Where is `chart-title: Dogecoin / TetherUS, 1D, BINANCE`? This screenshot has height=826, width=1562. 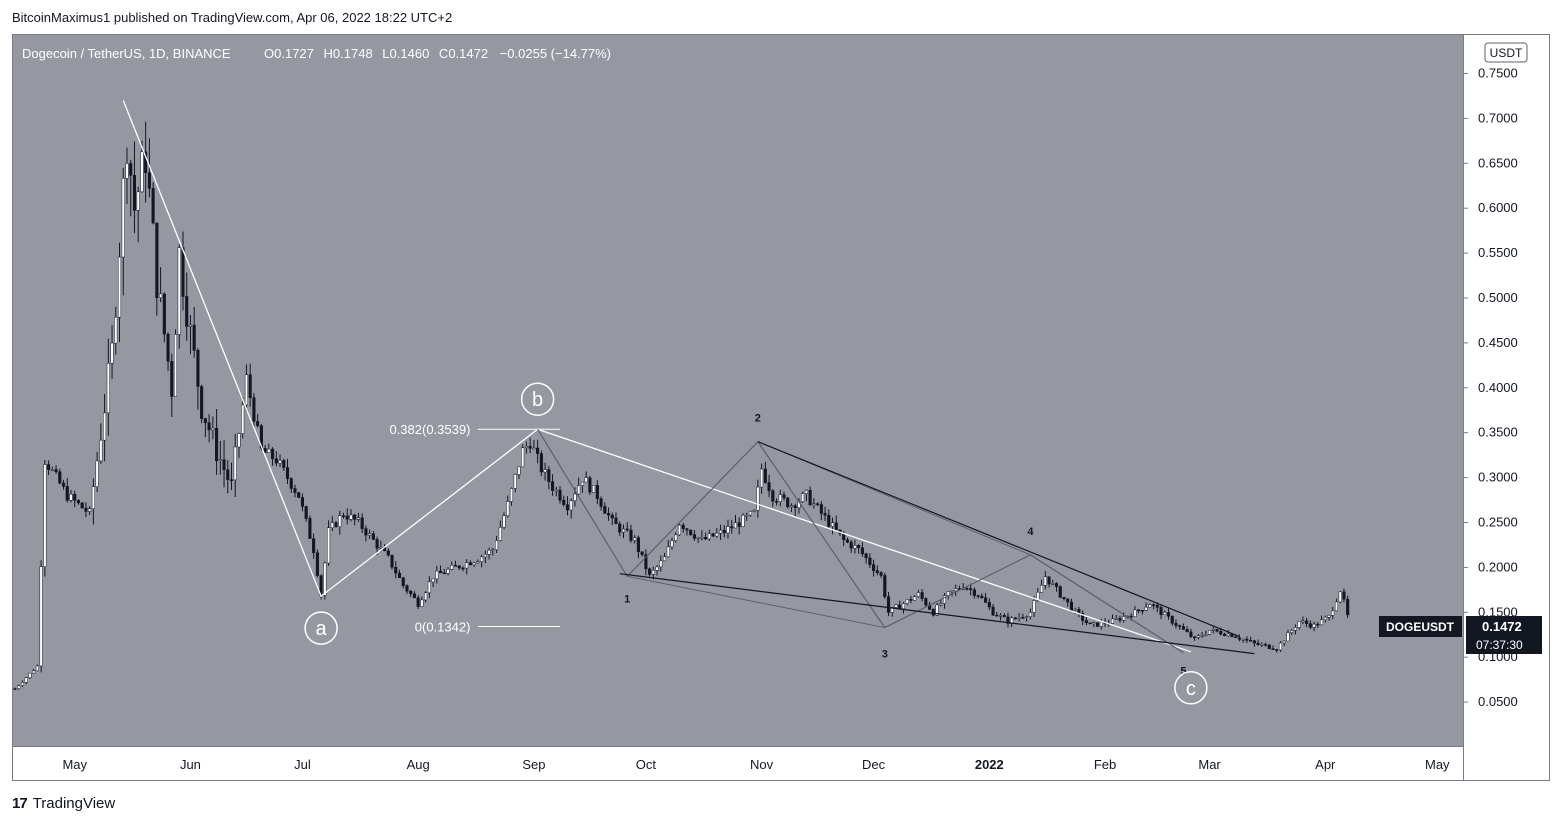
chart-title: Dogecoin / TetherUS, 1D, BINANCE is located at coordinates (126, 53).